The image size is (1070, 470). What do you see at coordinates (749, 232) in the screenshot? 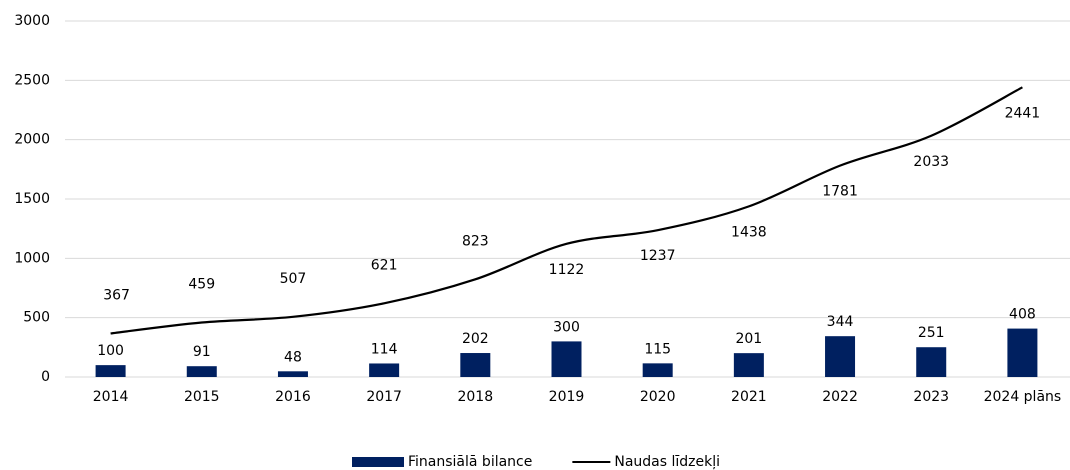
I see `line-value-label: 1438` at bounding box center [749, 232].